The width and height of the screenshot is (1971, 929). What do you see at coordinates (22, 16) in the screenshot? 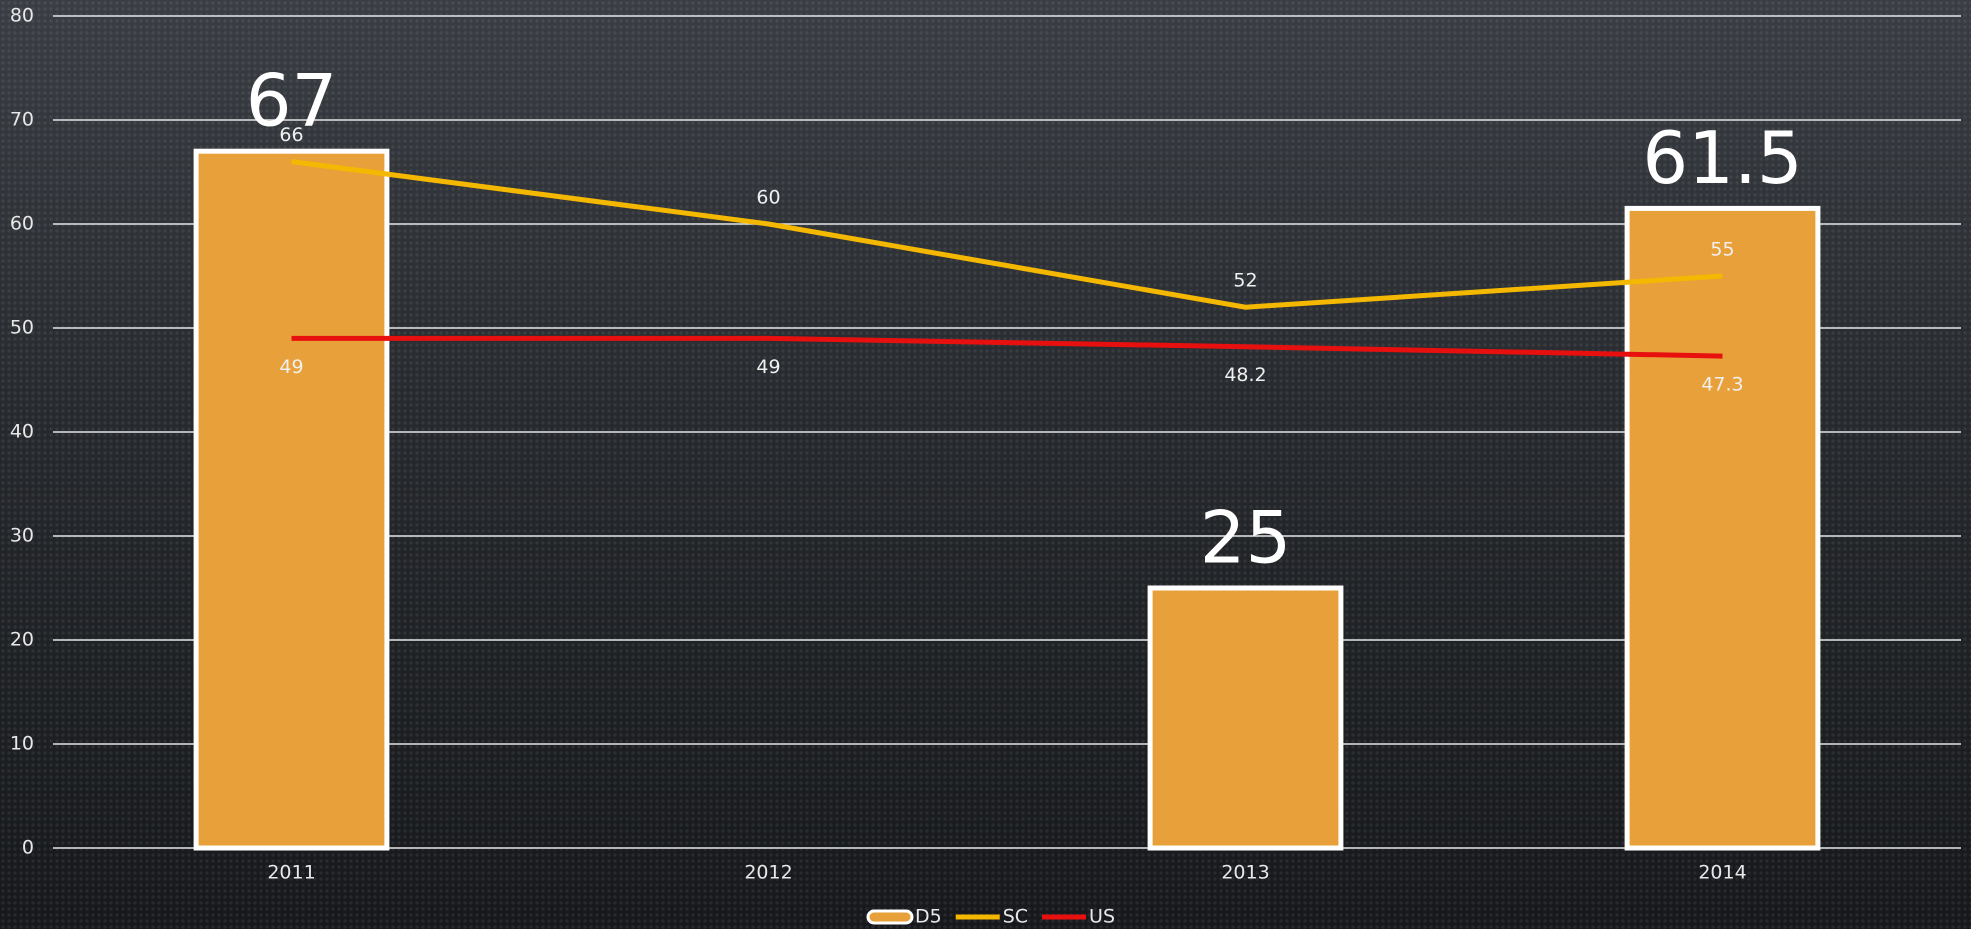
I see `y-tick-label: 80` at bounding box center [22, 16].